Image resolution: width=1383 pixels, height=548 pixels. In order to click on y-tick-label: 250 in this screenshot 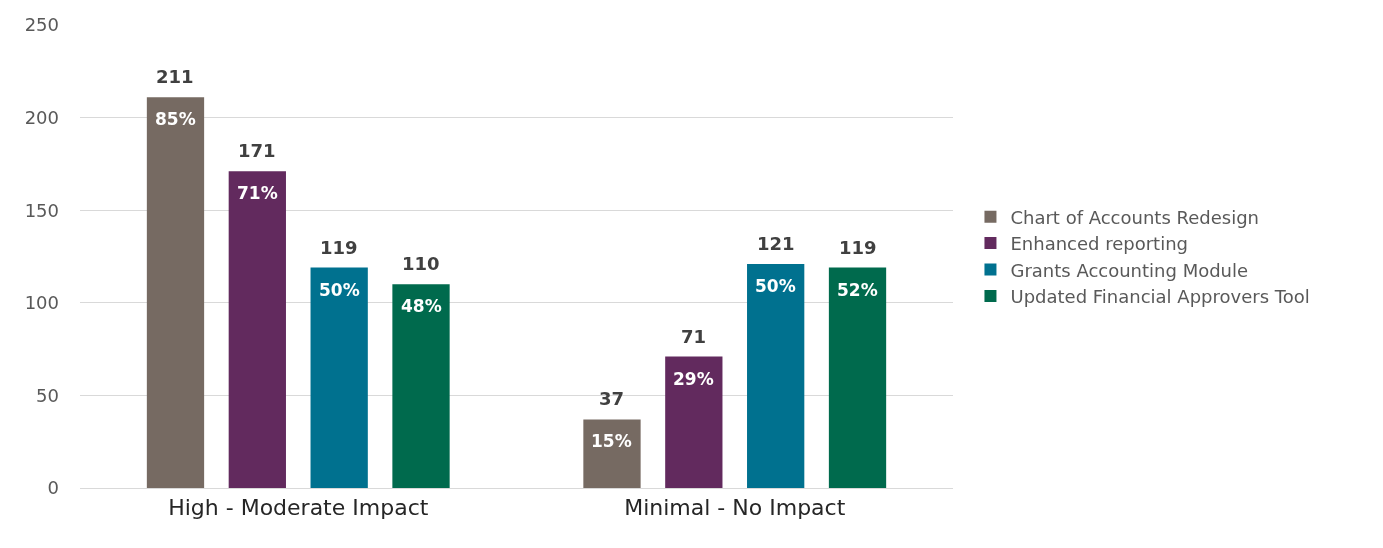, I will do `click(41, 25)`.